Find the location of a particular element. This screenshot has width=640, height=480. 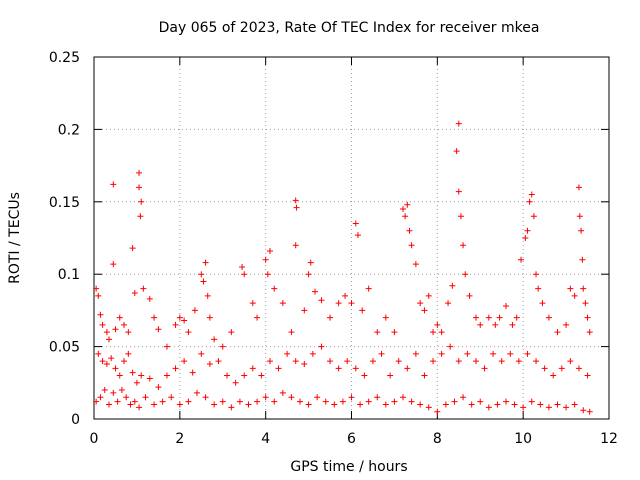

x-tick-label: 8 is located at coordinates (437, 439).